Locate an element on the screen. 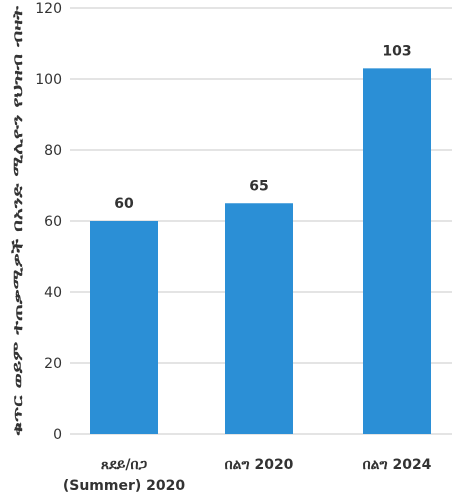  category-label: (Summer) 2020 is located at coordinates (124, 486).